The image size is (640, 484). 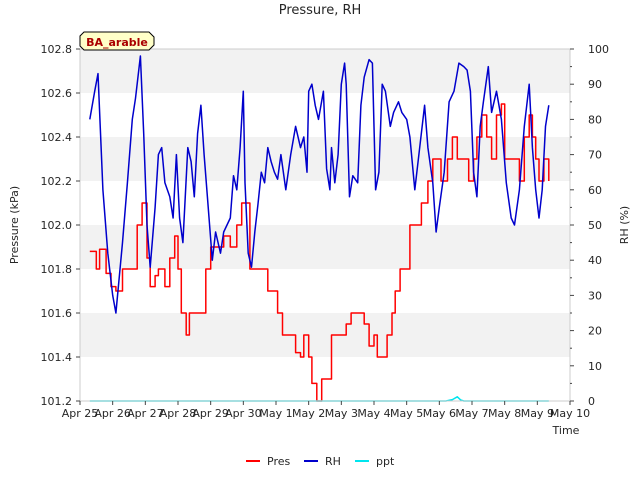 What do you see at coordinates (308, 413) in the screenshot?
I see `x-tick-label: May 2` at bounding box center [308, 413].